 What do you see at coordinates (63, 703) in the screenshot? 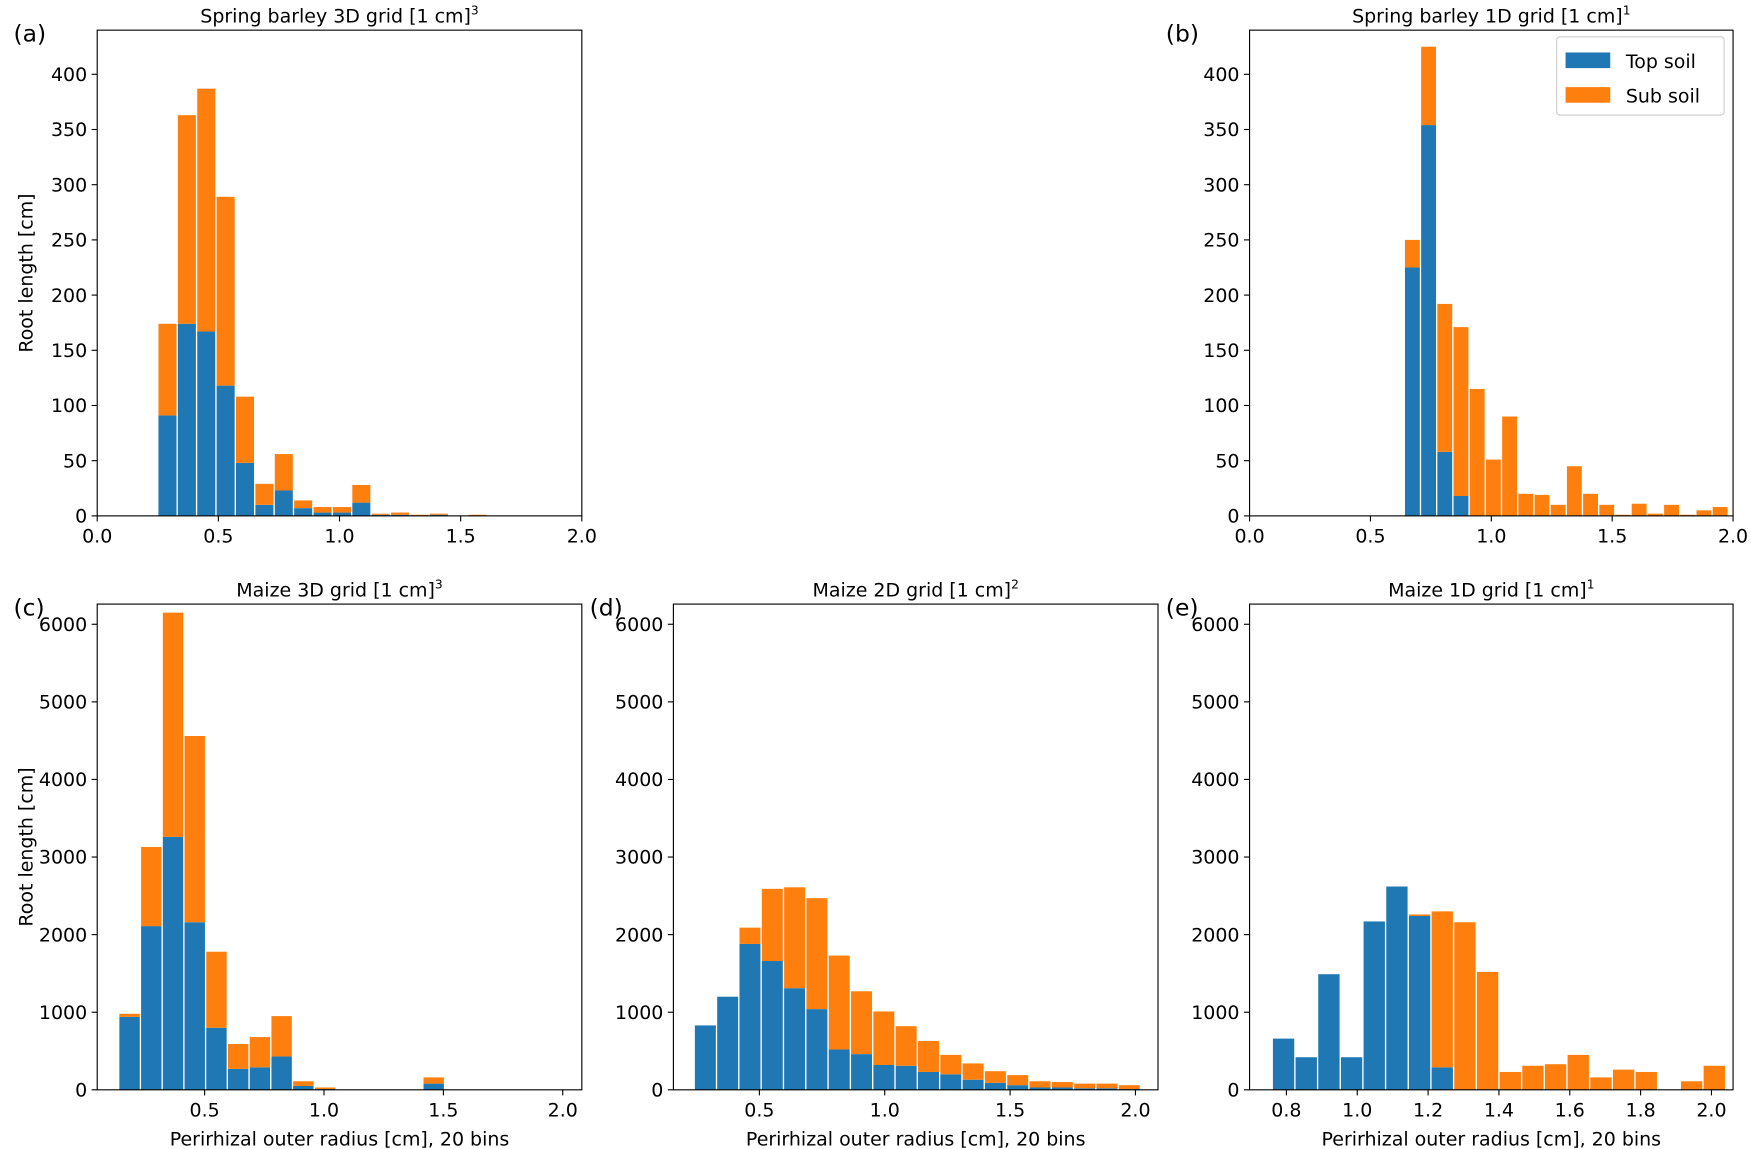
I see `y-tick-label: 5000` at bounding box center [63, 703].